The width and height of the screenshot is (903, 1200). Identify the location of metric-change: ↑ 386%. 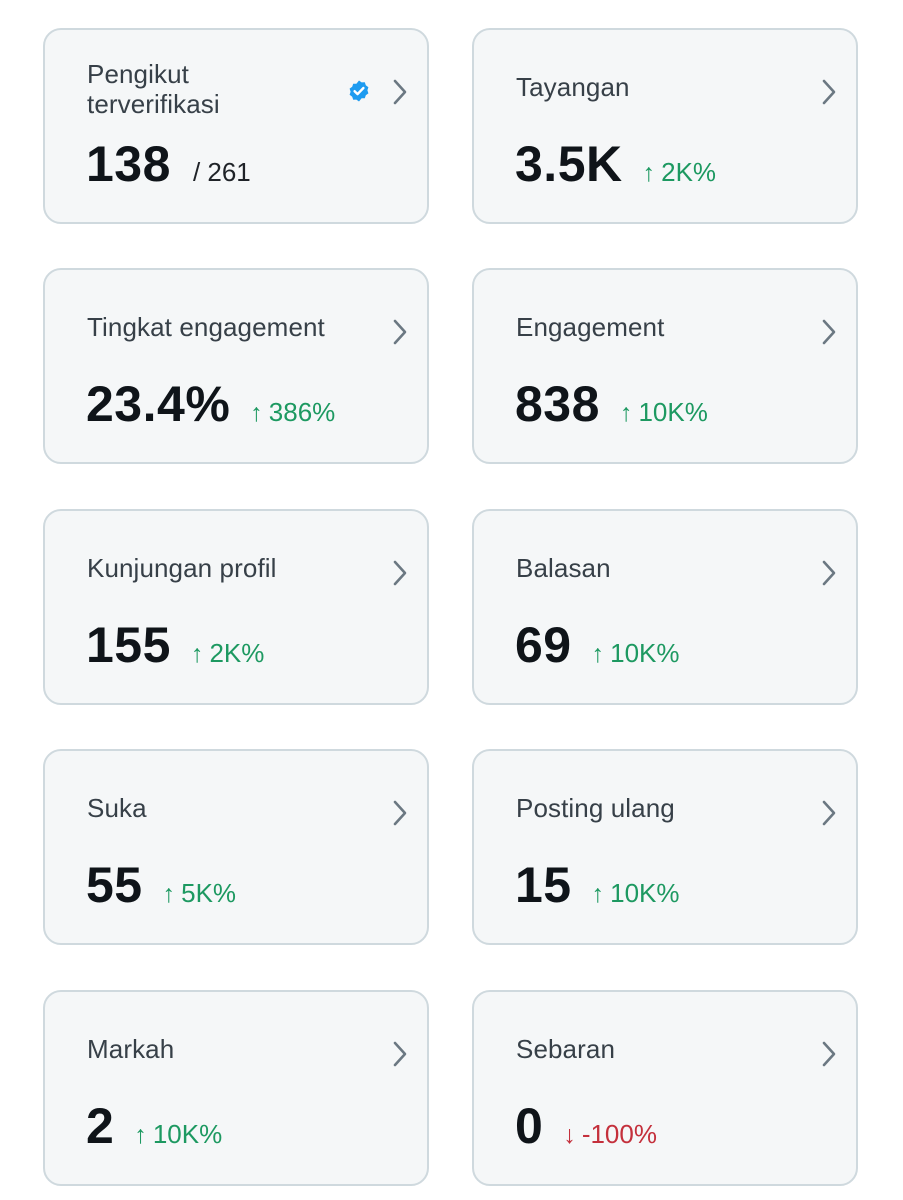
(292, 412).